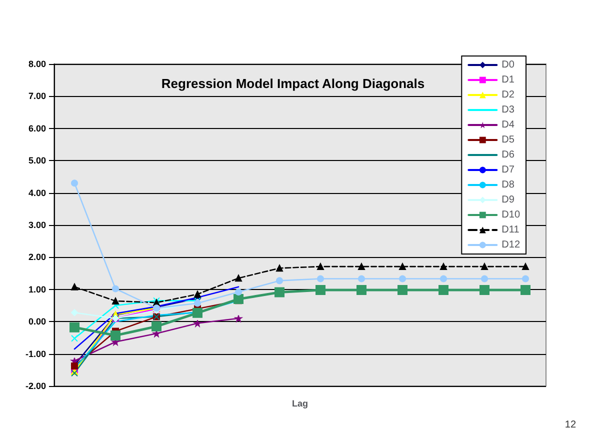 The height and width of the screenshot is (446, 594). Describe the element at coordinates (37, 225) in the screenshot. I see `y-tick-label: 3.00` at that location.